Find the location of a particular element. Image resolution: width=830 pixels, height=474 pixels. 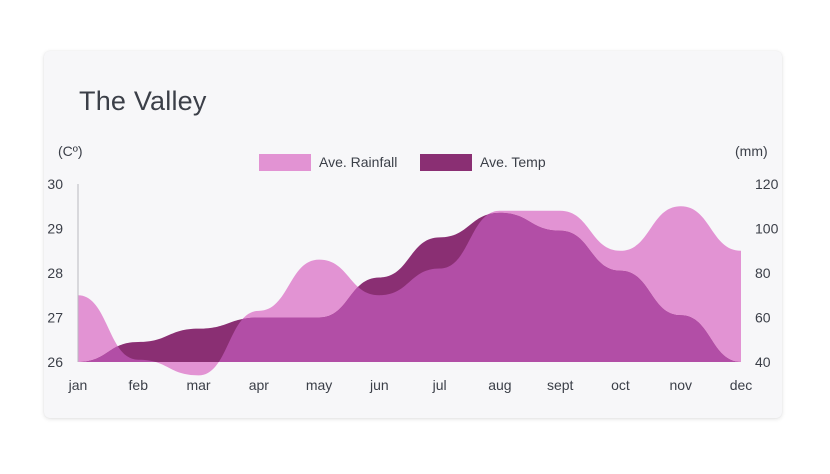

left-axis-unit: (Cº) is located at coordinates (70, 151).